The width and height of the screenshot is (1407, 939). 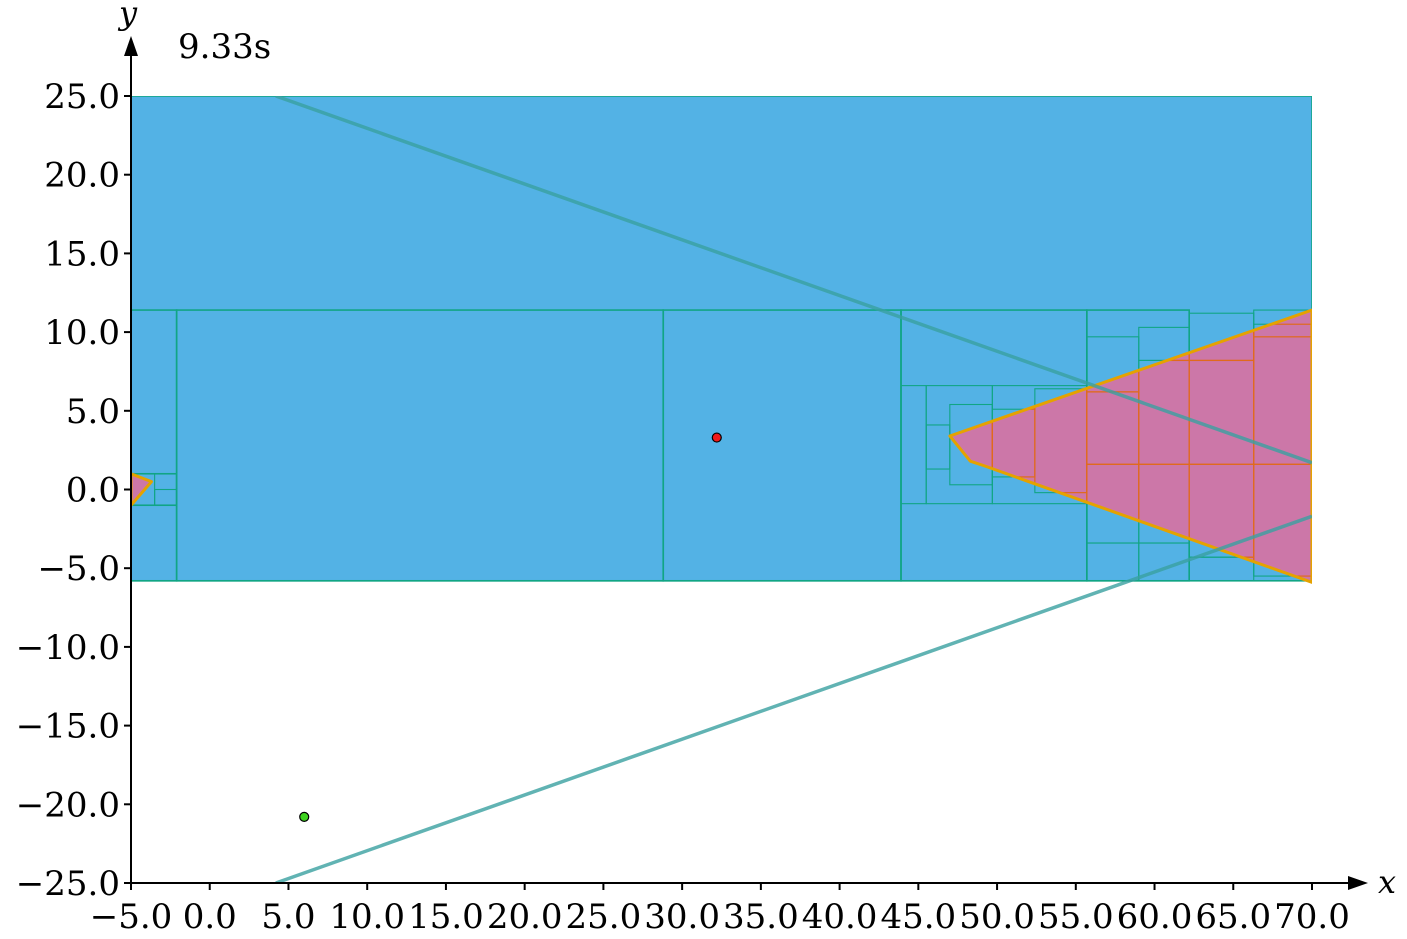 What do you see at coordinates (604, 917) in the screenshot?
I see `x-tick-label: 25.0` at bounding box center [604, 917].